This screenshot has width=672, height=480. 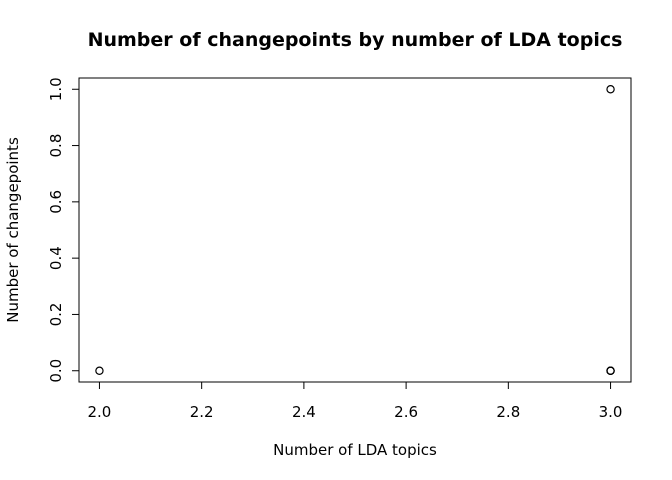 I want to click on y-tick-label: 0.2, so click(x=56, y=315).